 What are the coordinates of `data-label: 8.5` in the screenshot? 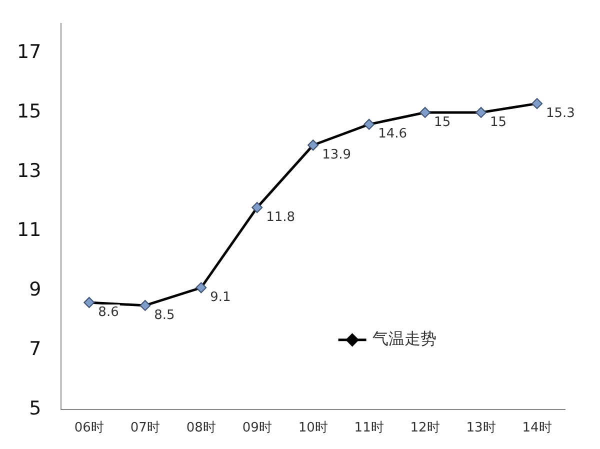 It's located at (164, 315).